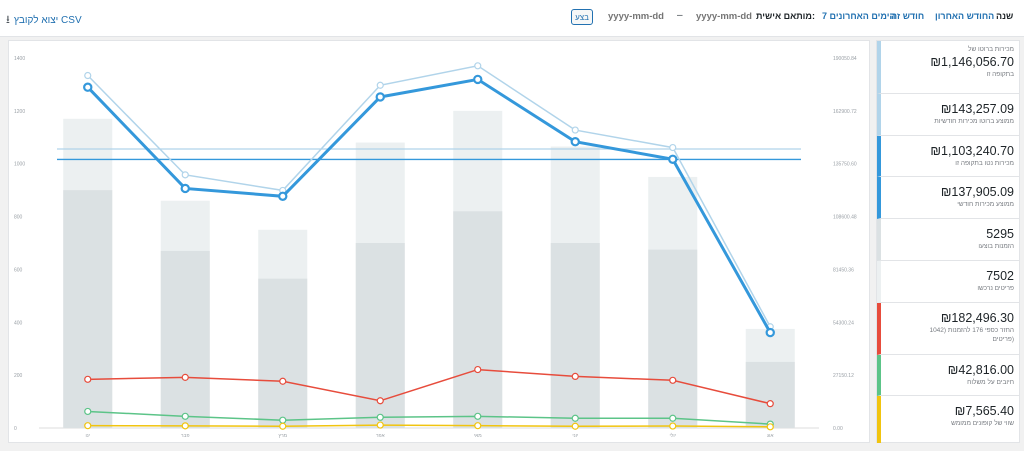 The image size is (1024, 451). I want to click on right-axis-tick-label: 108600.48, so click(845, 218).